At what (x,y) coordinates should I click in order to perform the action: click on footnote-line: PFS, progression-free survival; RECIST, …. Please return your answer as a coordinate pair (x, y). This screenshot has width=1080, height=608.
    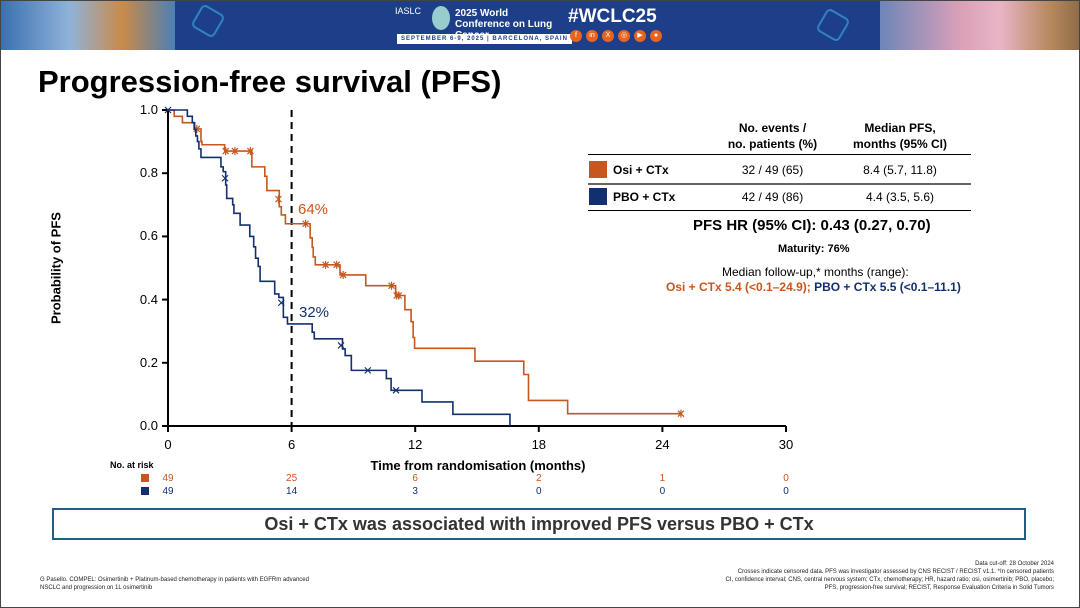
    Looking at the image, I should click on (939, 588).